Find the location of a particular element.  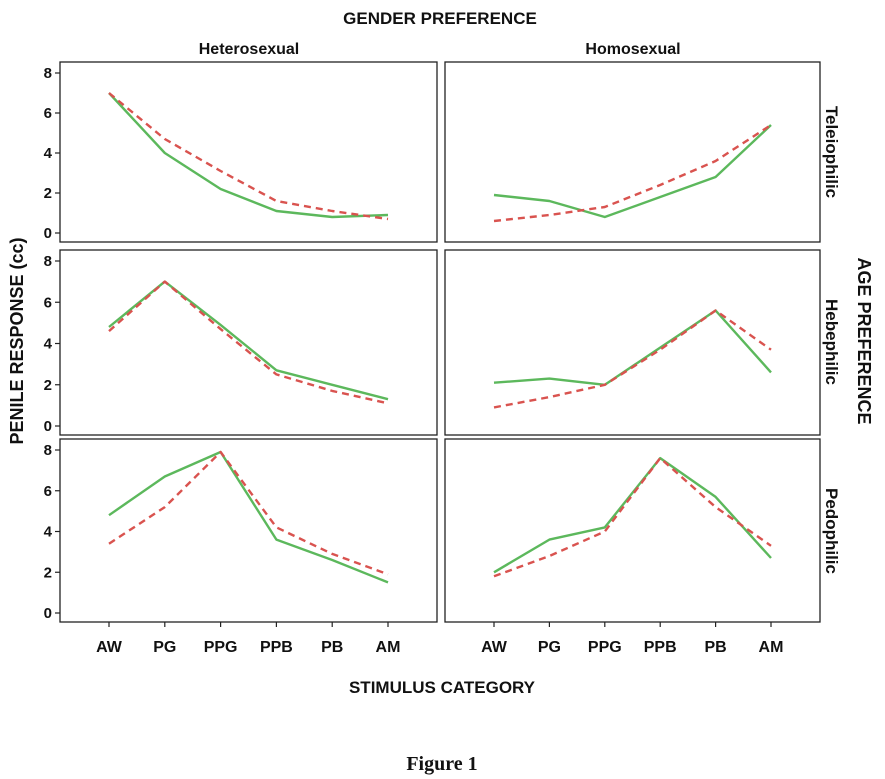

panel-frame-pedophilic-heterosexual is located at coordinates (248, 530).